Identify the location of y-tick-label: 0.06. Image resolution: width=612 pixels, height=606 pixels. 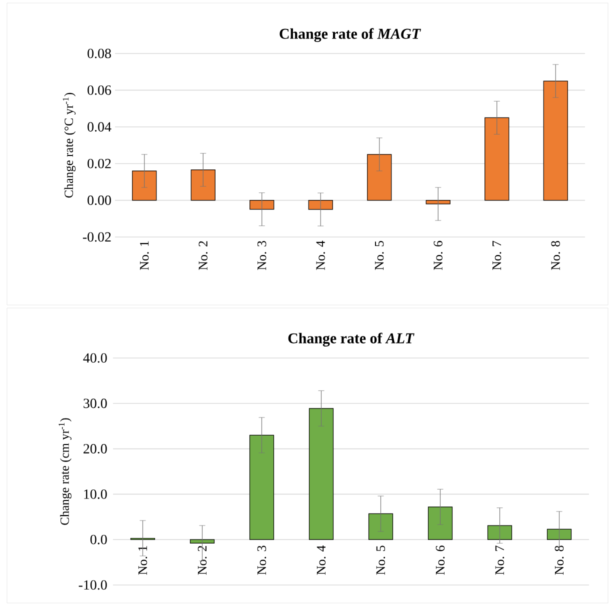
(100, 90).